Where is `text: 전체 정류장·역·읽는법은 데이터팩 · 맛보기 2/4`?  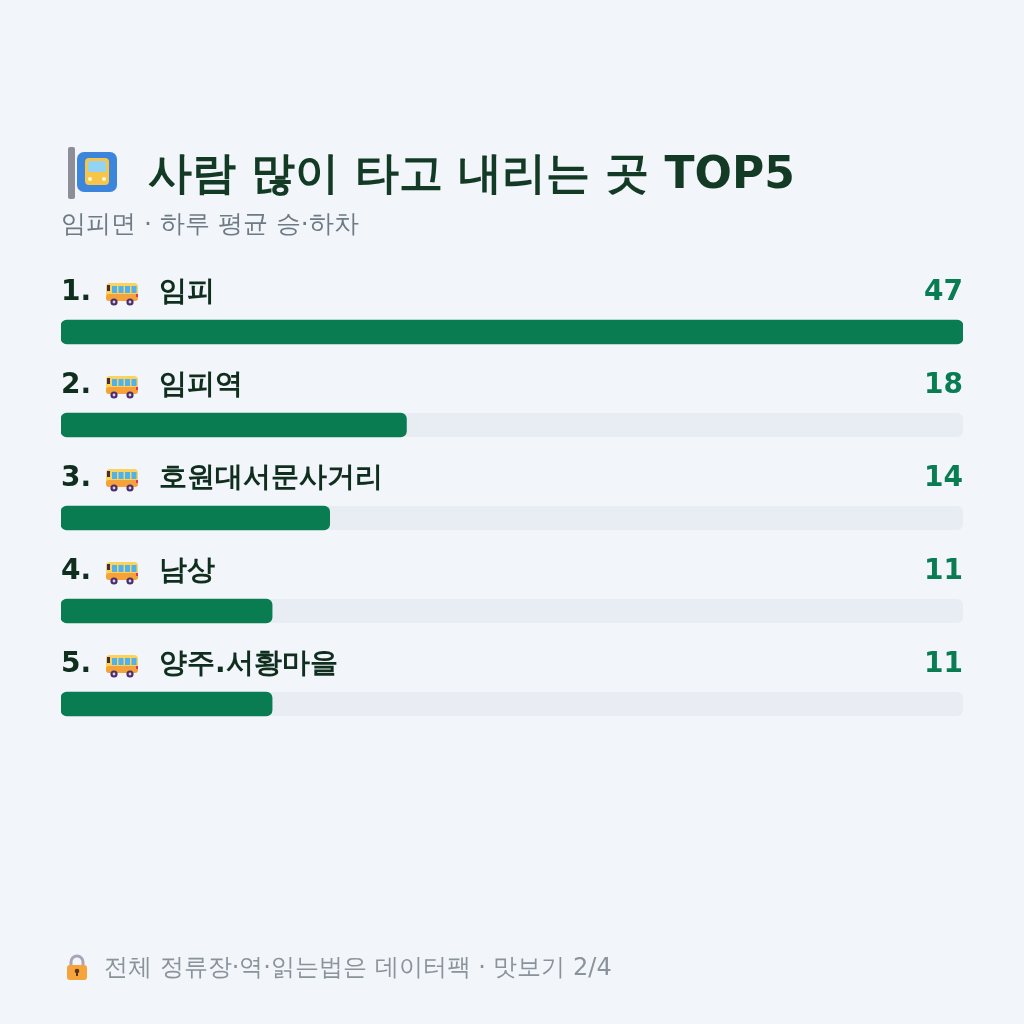 text: 전체 정류장·역·읽는법은 데이터팩 · 맛보기 2/4 is located at coordinates (358, 967).